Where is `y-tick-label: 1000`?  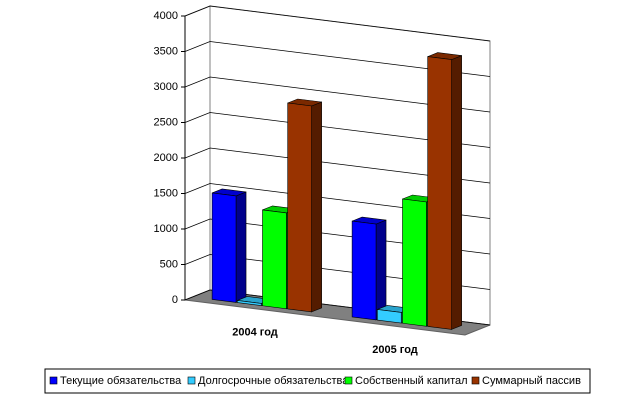
y-tick-label: 1000 is located at coordinates (166, 229).